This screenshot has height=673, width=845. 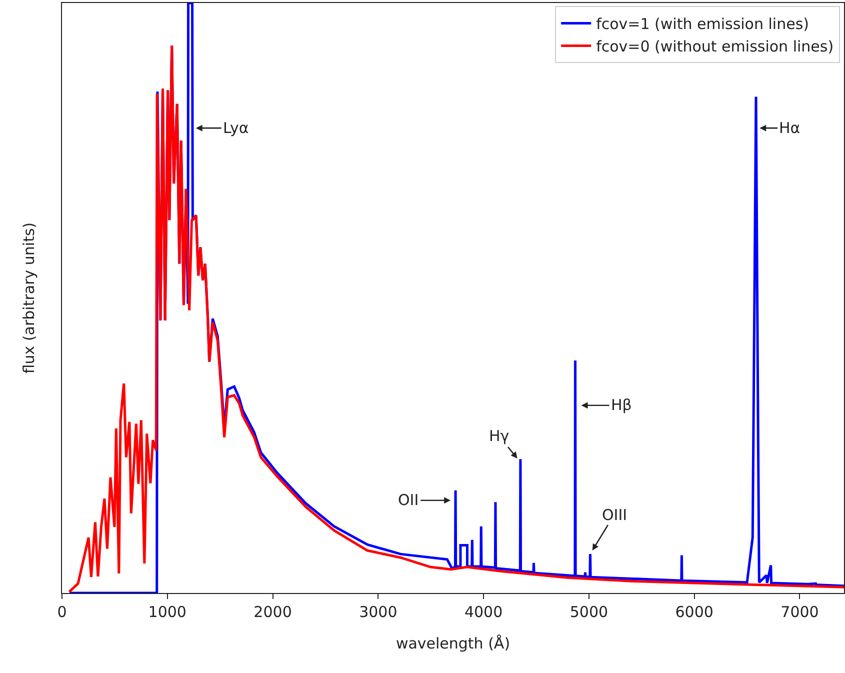 I want to click on x-tick-label: 1000, so click(x=167, y=612).